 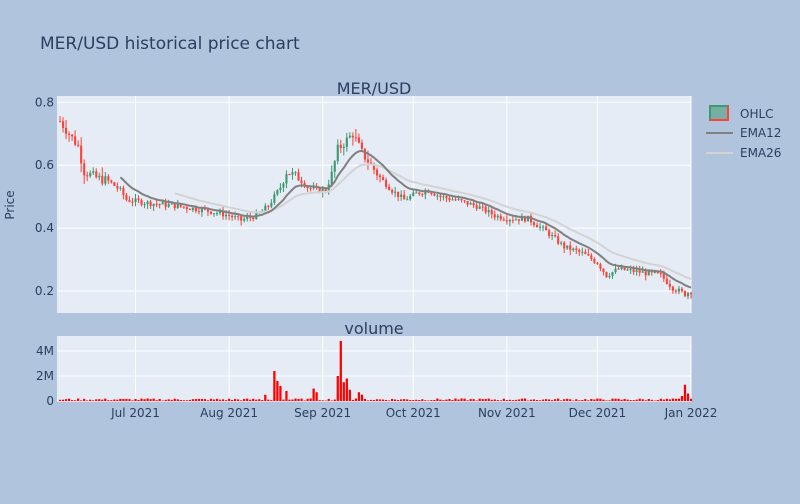 I want to click on legend: OHLC EMA12 EMA26, so click(x=743, y=132).